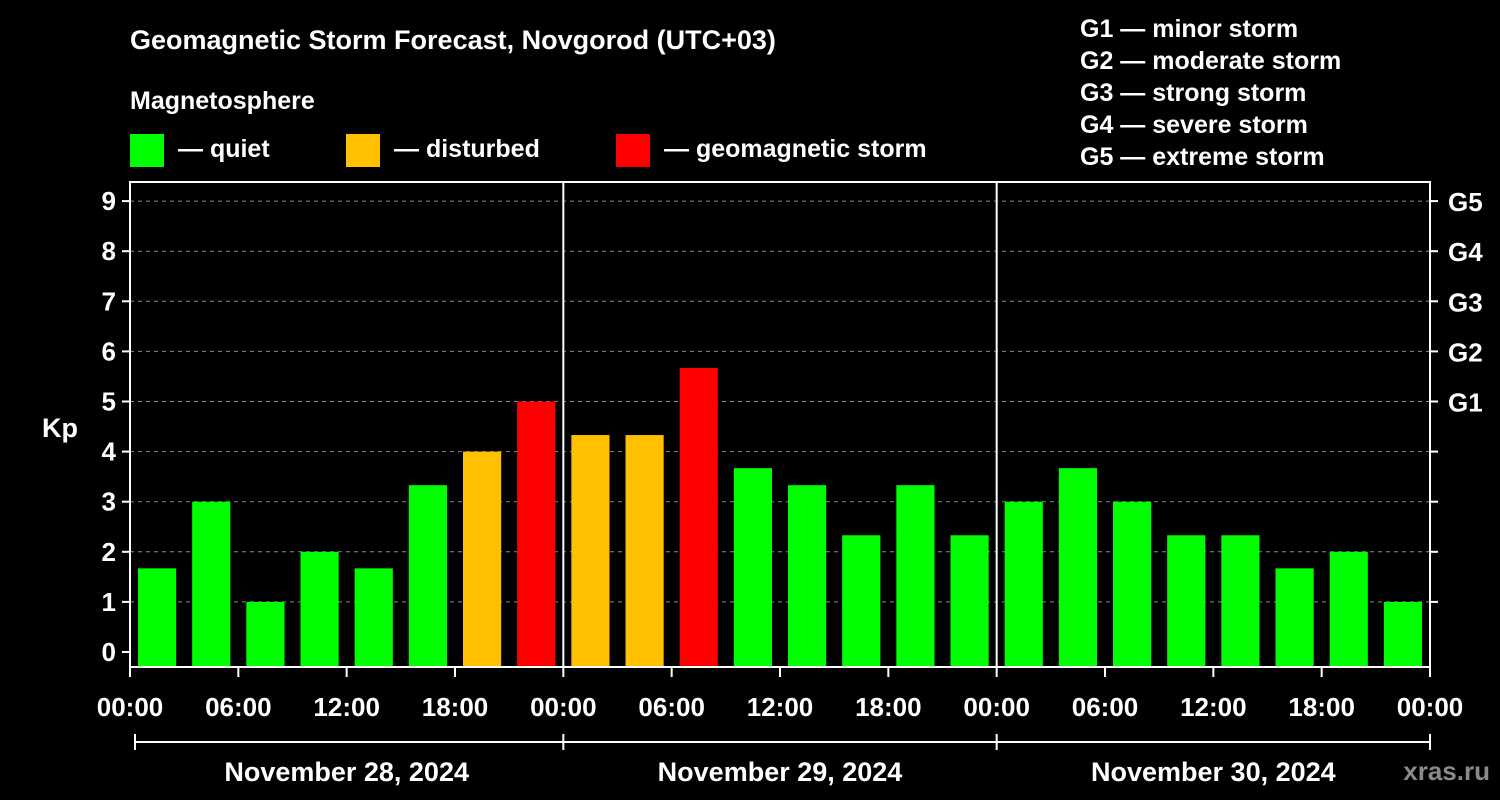 The image size is (1500, 800). Describe the element at coordinates (222, 101) in the screenshot. I see `magnetosphere-label: Magnetosphere` at that location.